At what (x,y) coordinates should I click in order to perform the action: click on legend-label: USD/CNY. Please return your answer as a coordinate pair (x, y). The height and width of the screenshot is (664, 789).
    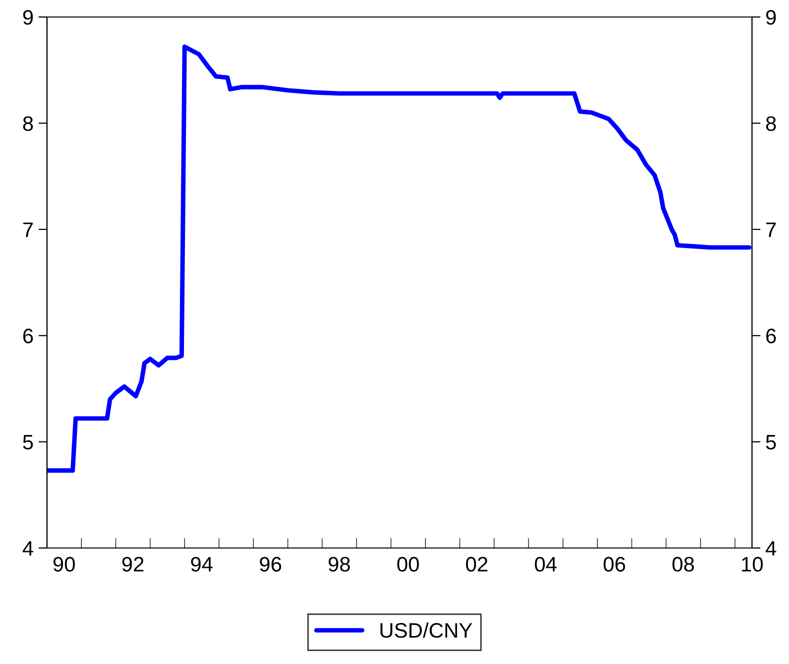
    Looking at the image, I should click on (426, 630).